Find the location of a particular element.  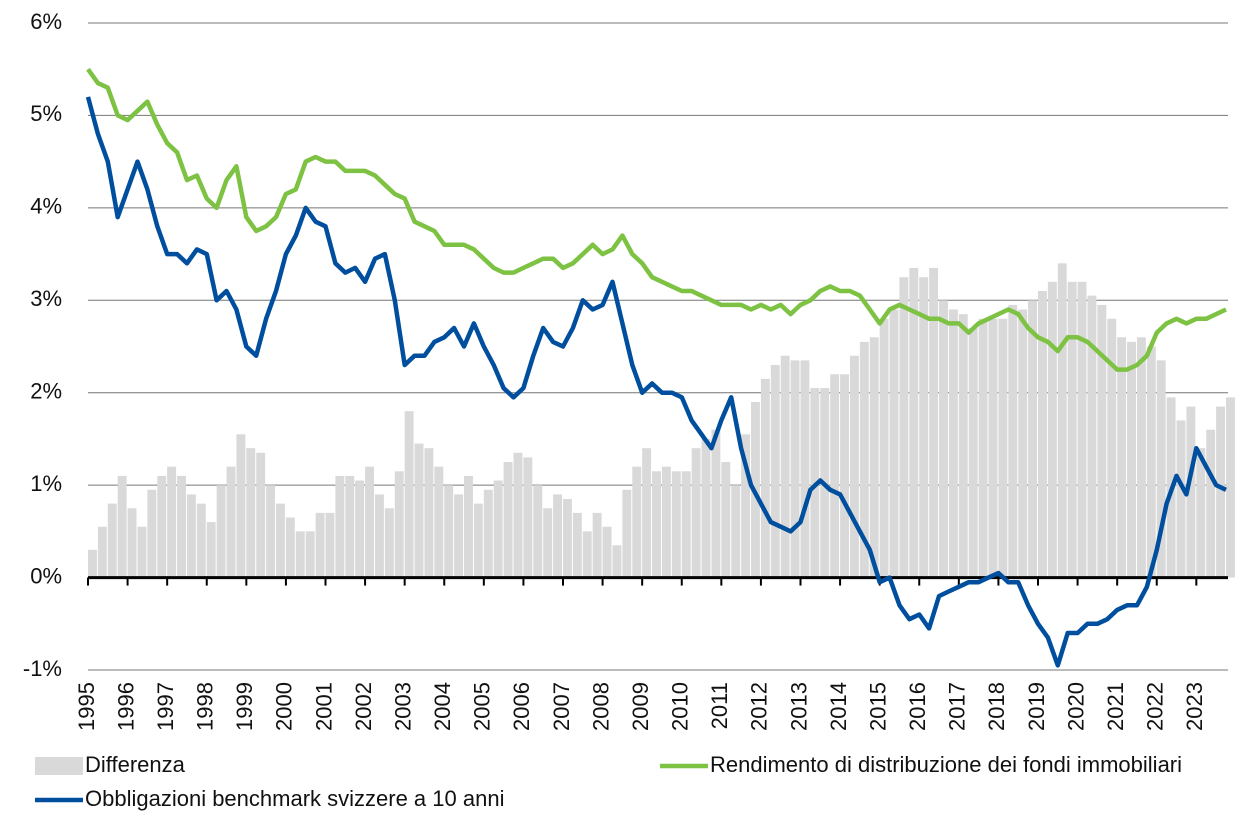

x-tick-label: 2003 is located at coordinates (402, 706).